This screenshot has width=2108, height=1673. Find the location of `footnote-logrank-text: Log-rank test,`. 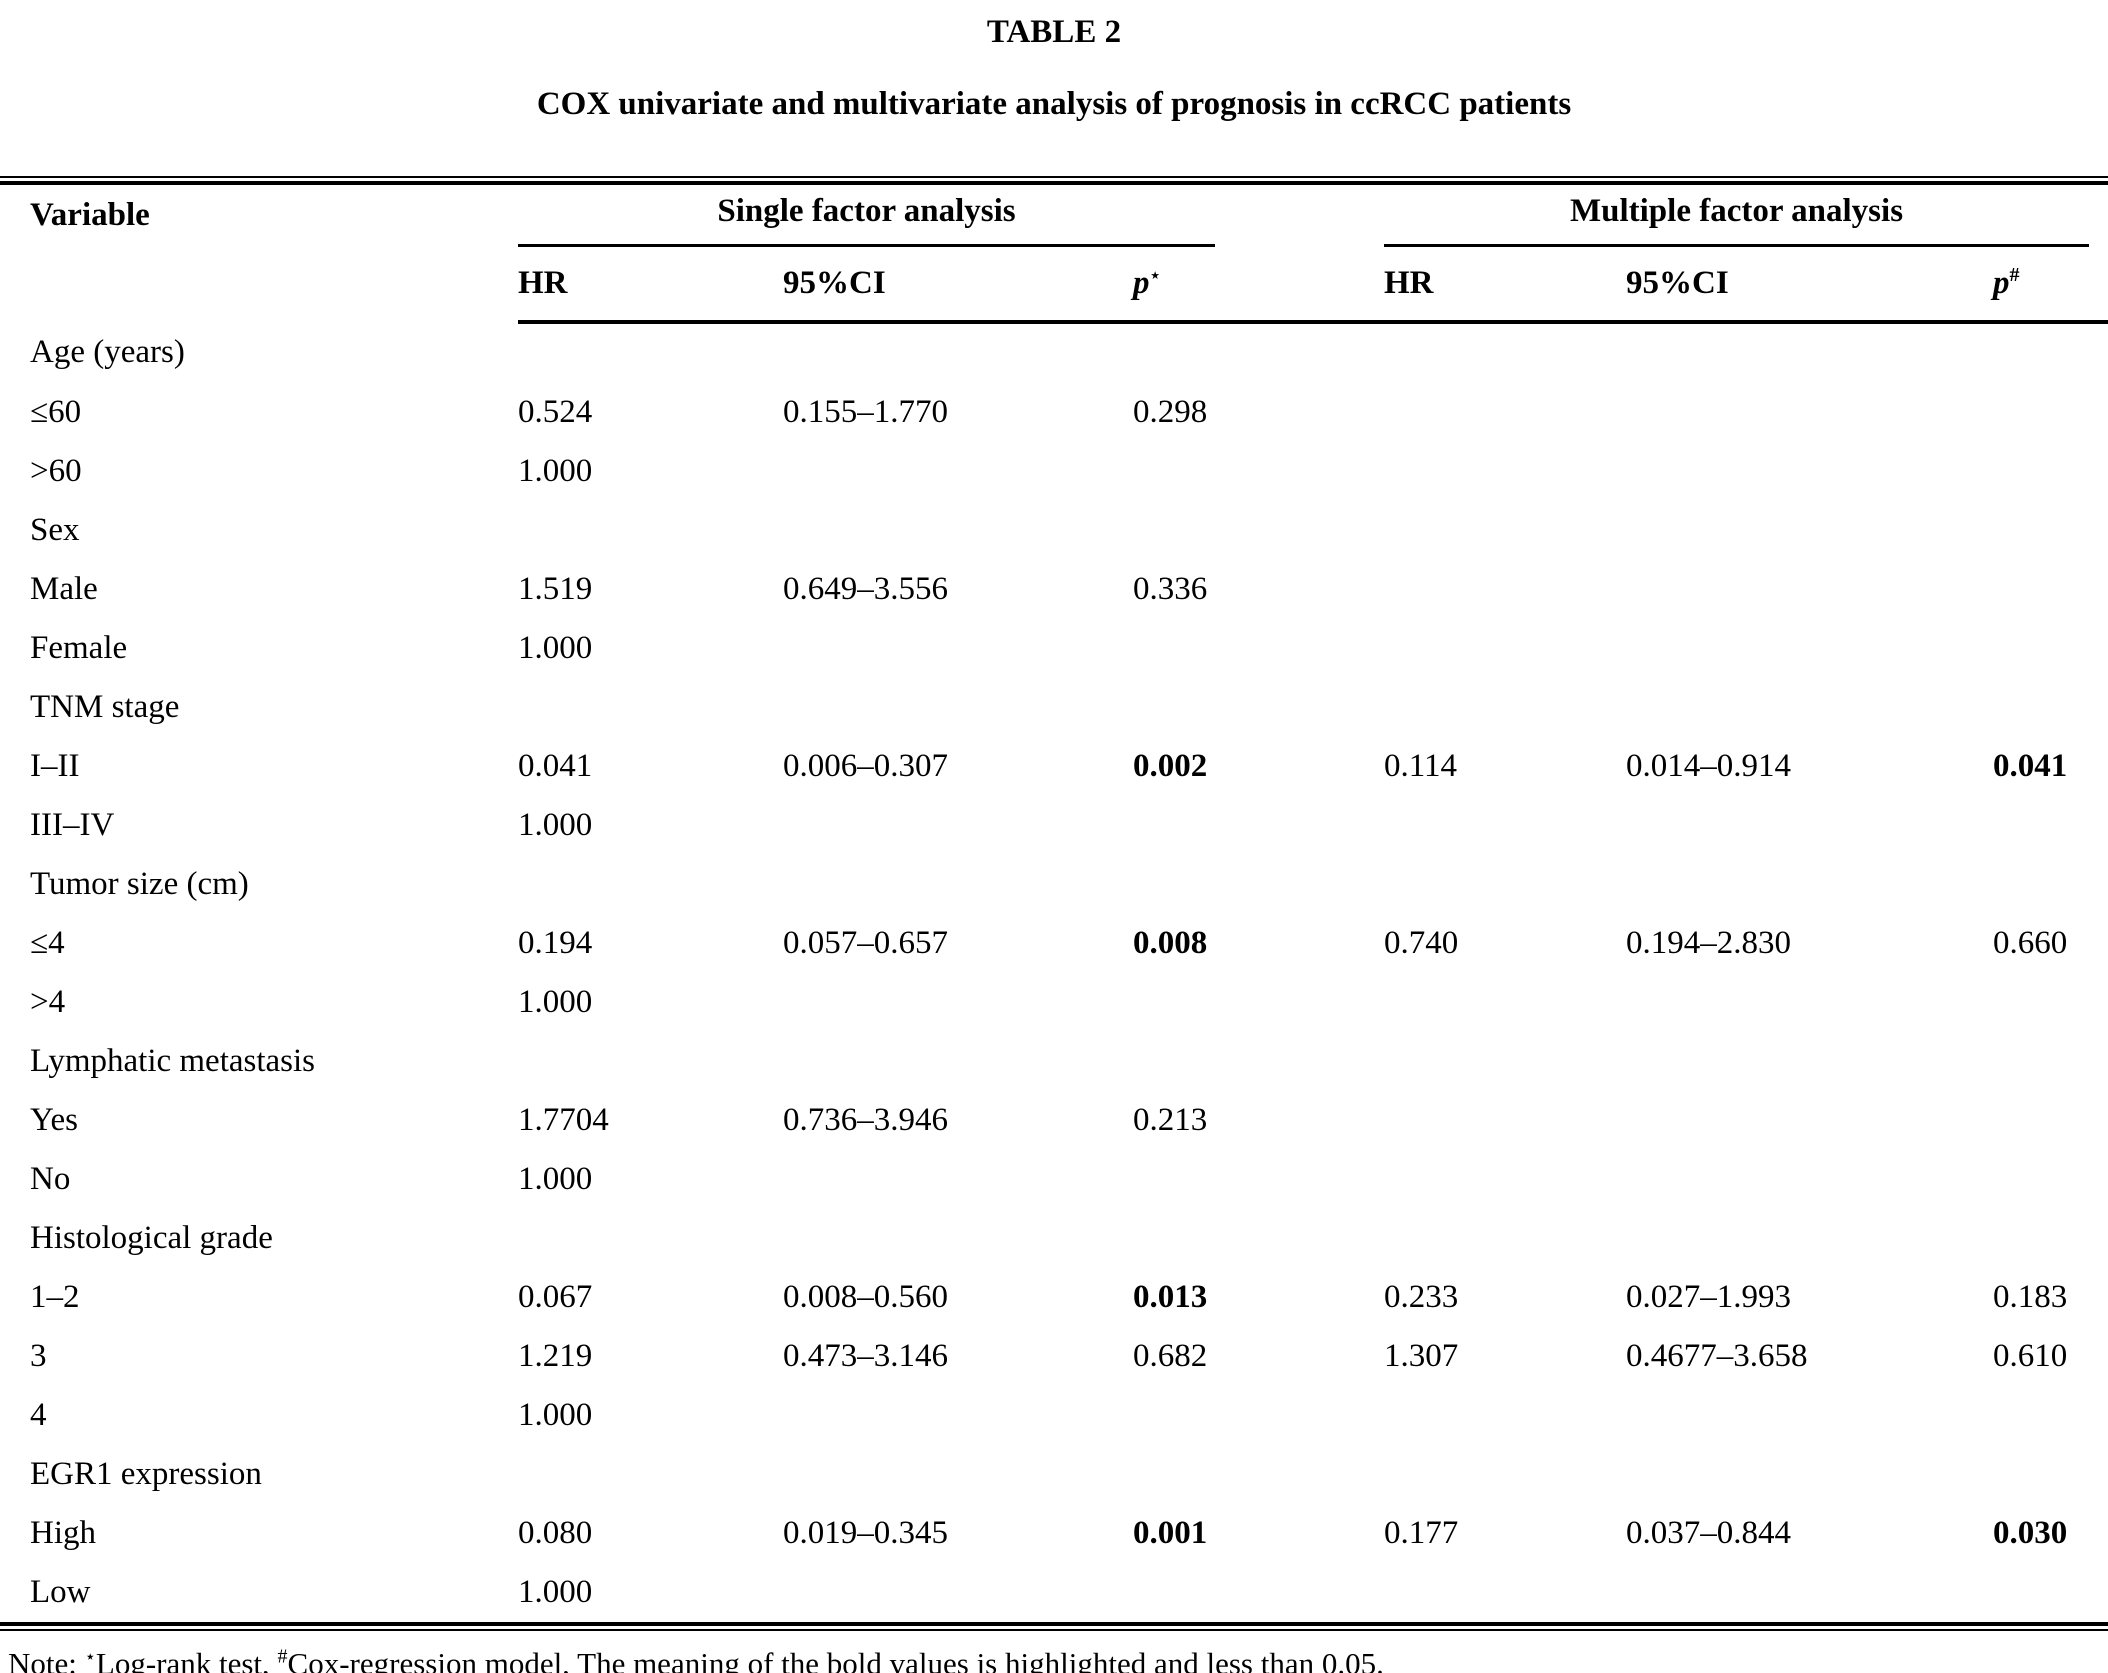

footnote-logrank-text: Log-rank test, is located at coordinates (186, 1659).